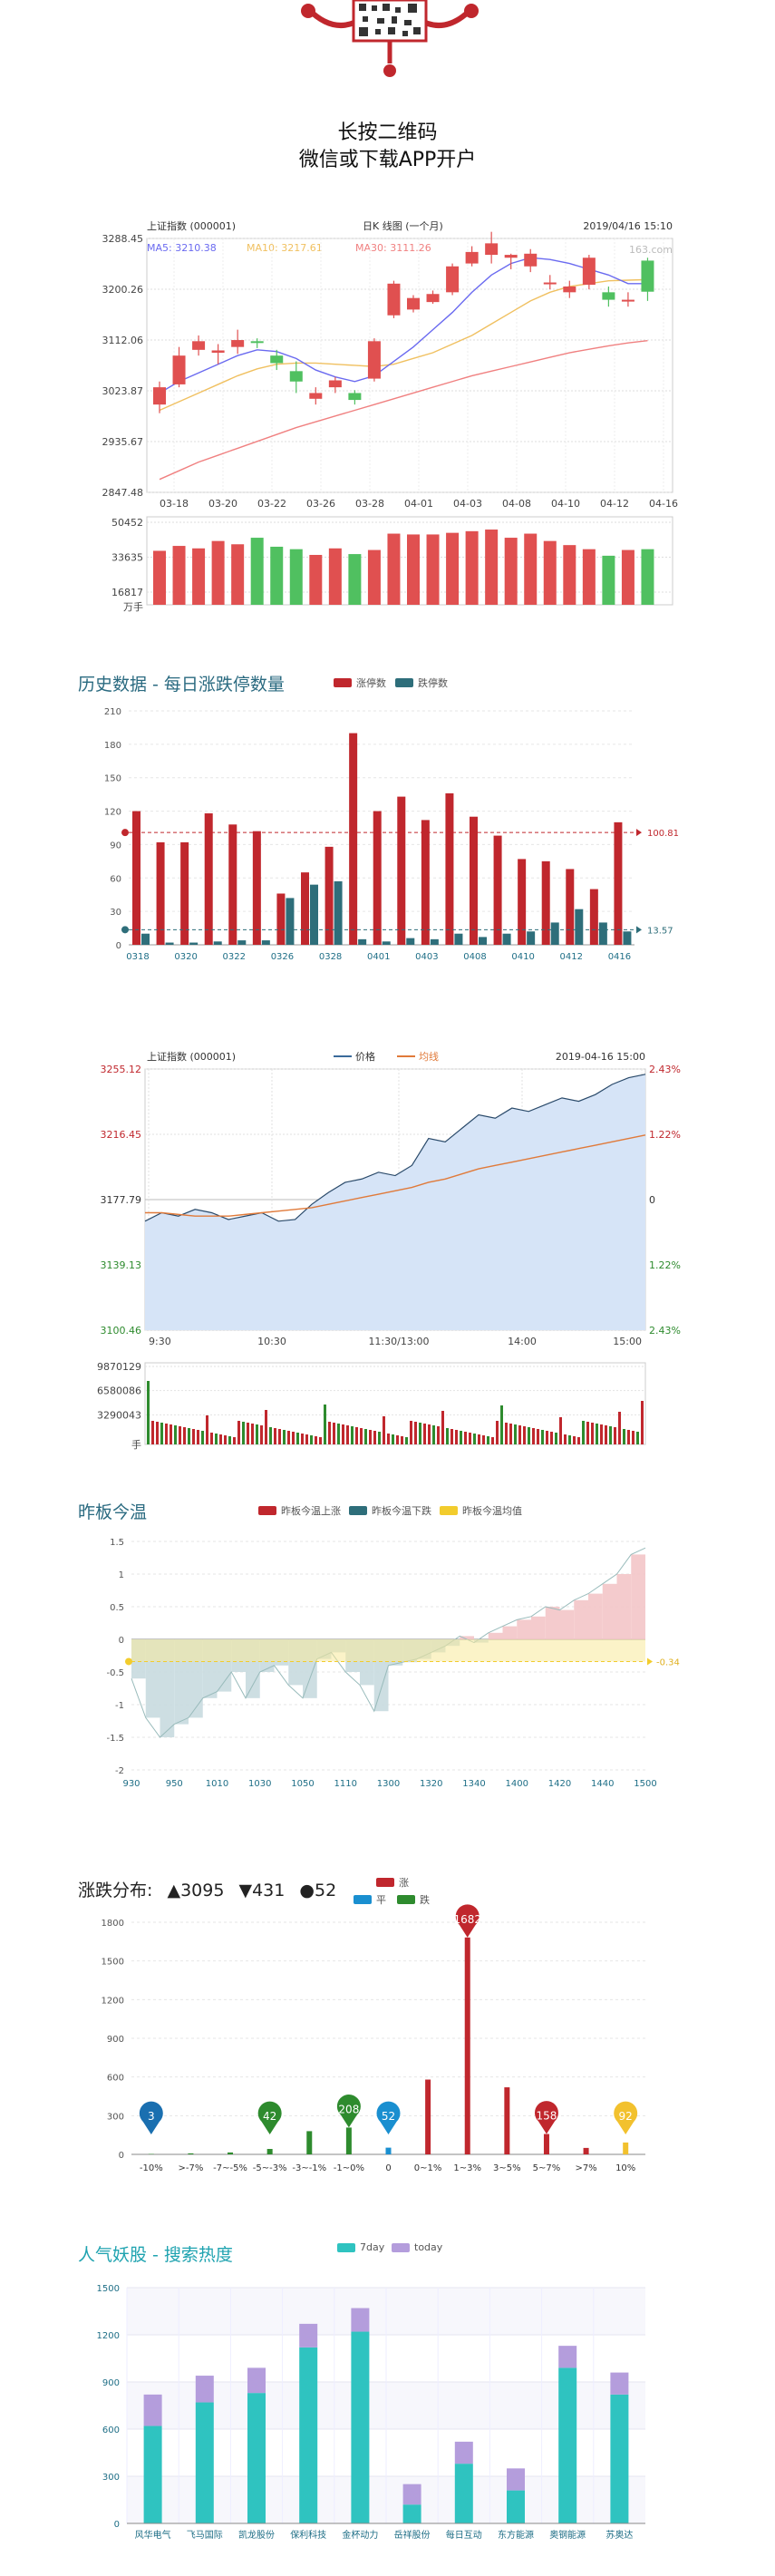 The image size is (775, 2576). Describe the element at coordinates (387, 160) in the screenshot. I see `qr-caption-line2: 微信或下载APP开户` at that location.